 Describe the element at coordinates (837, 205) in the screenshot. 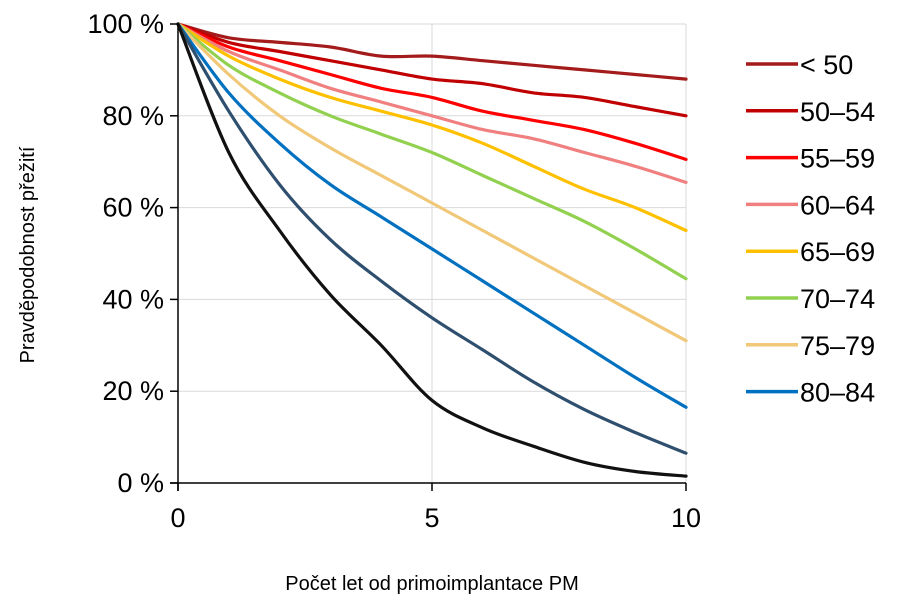

I see `legend-label: 60–64` at that location.